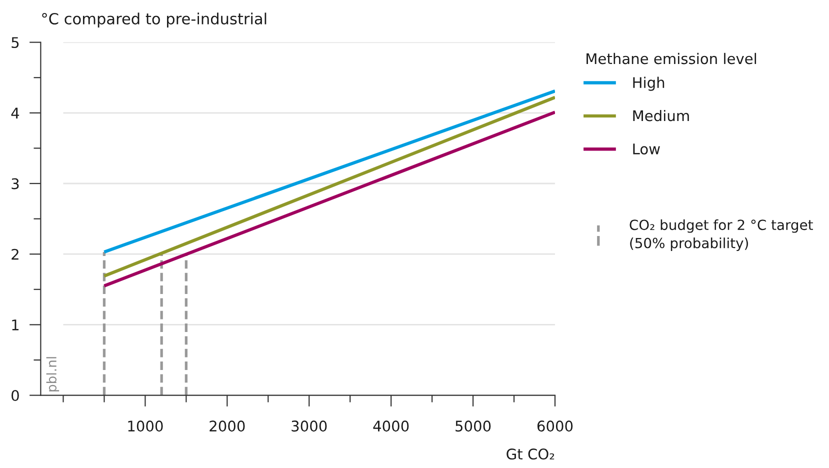  I want to click on x-axis-title: Gt CO₂, so click(530, 454).